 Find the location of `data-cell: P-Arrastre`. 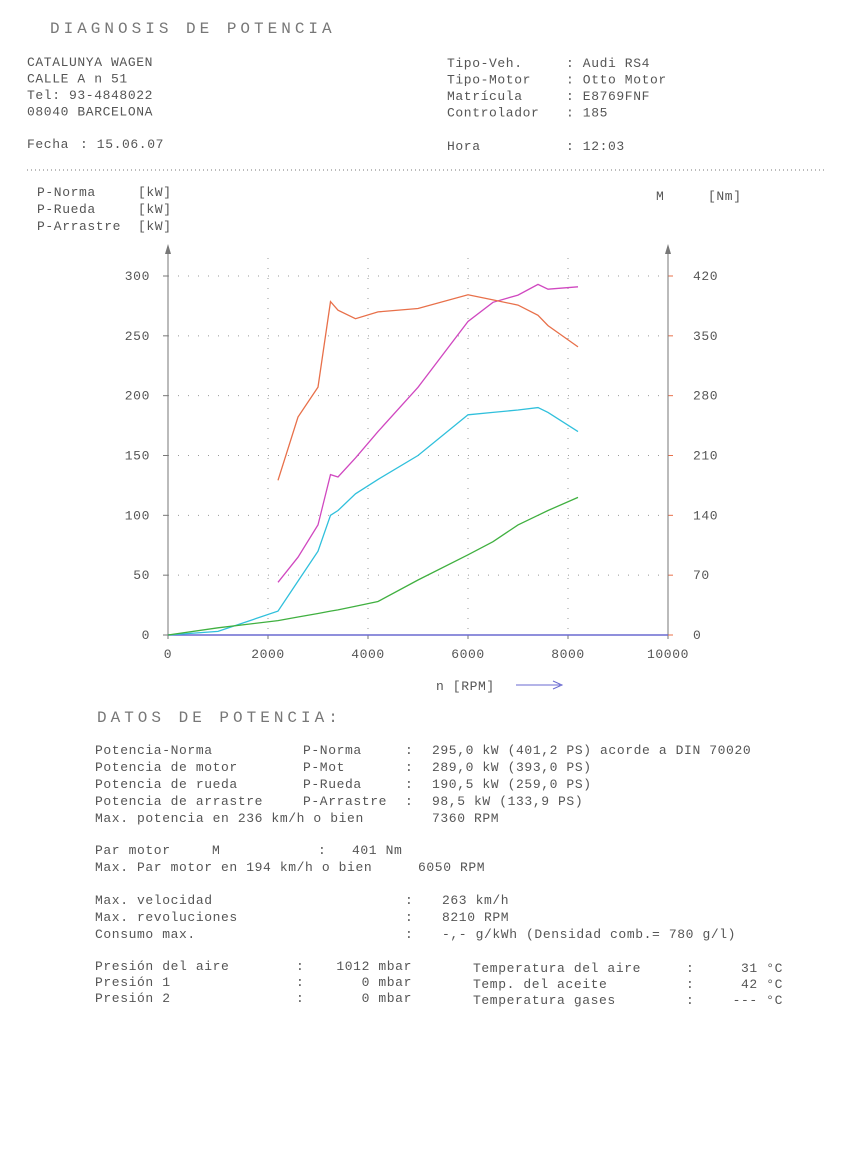

data-cell: P-Arrastre is located at coordinates (345, 801).